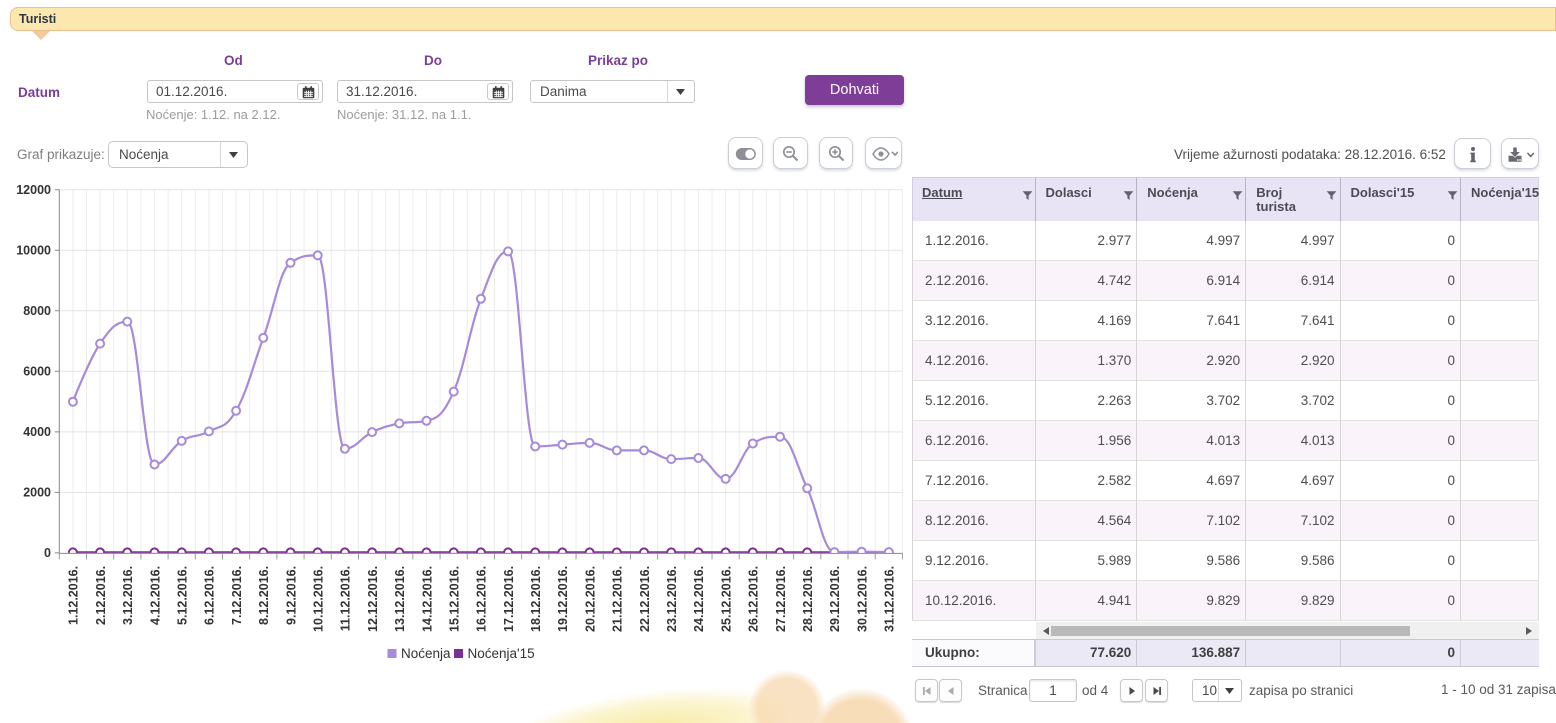 This screenshot has height=723, width=1556. I want to click on svg-text: 16.12.2016., so click(482, 599).